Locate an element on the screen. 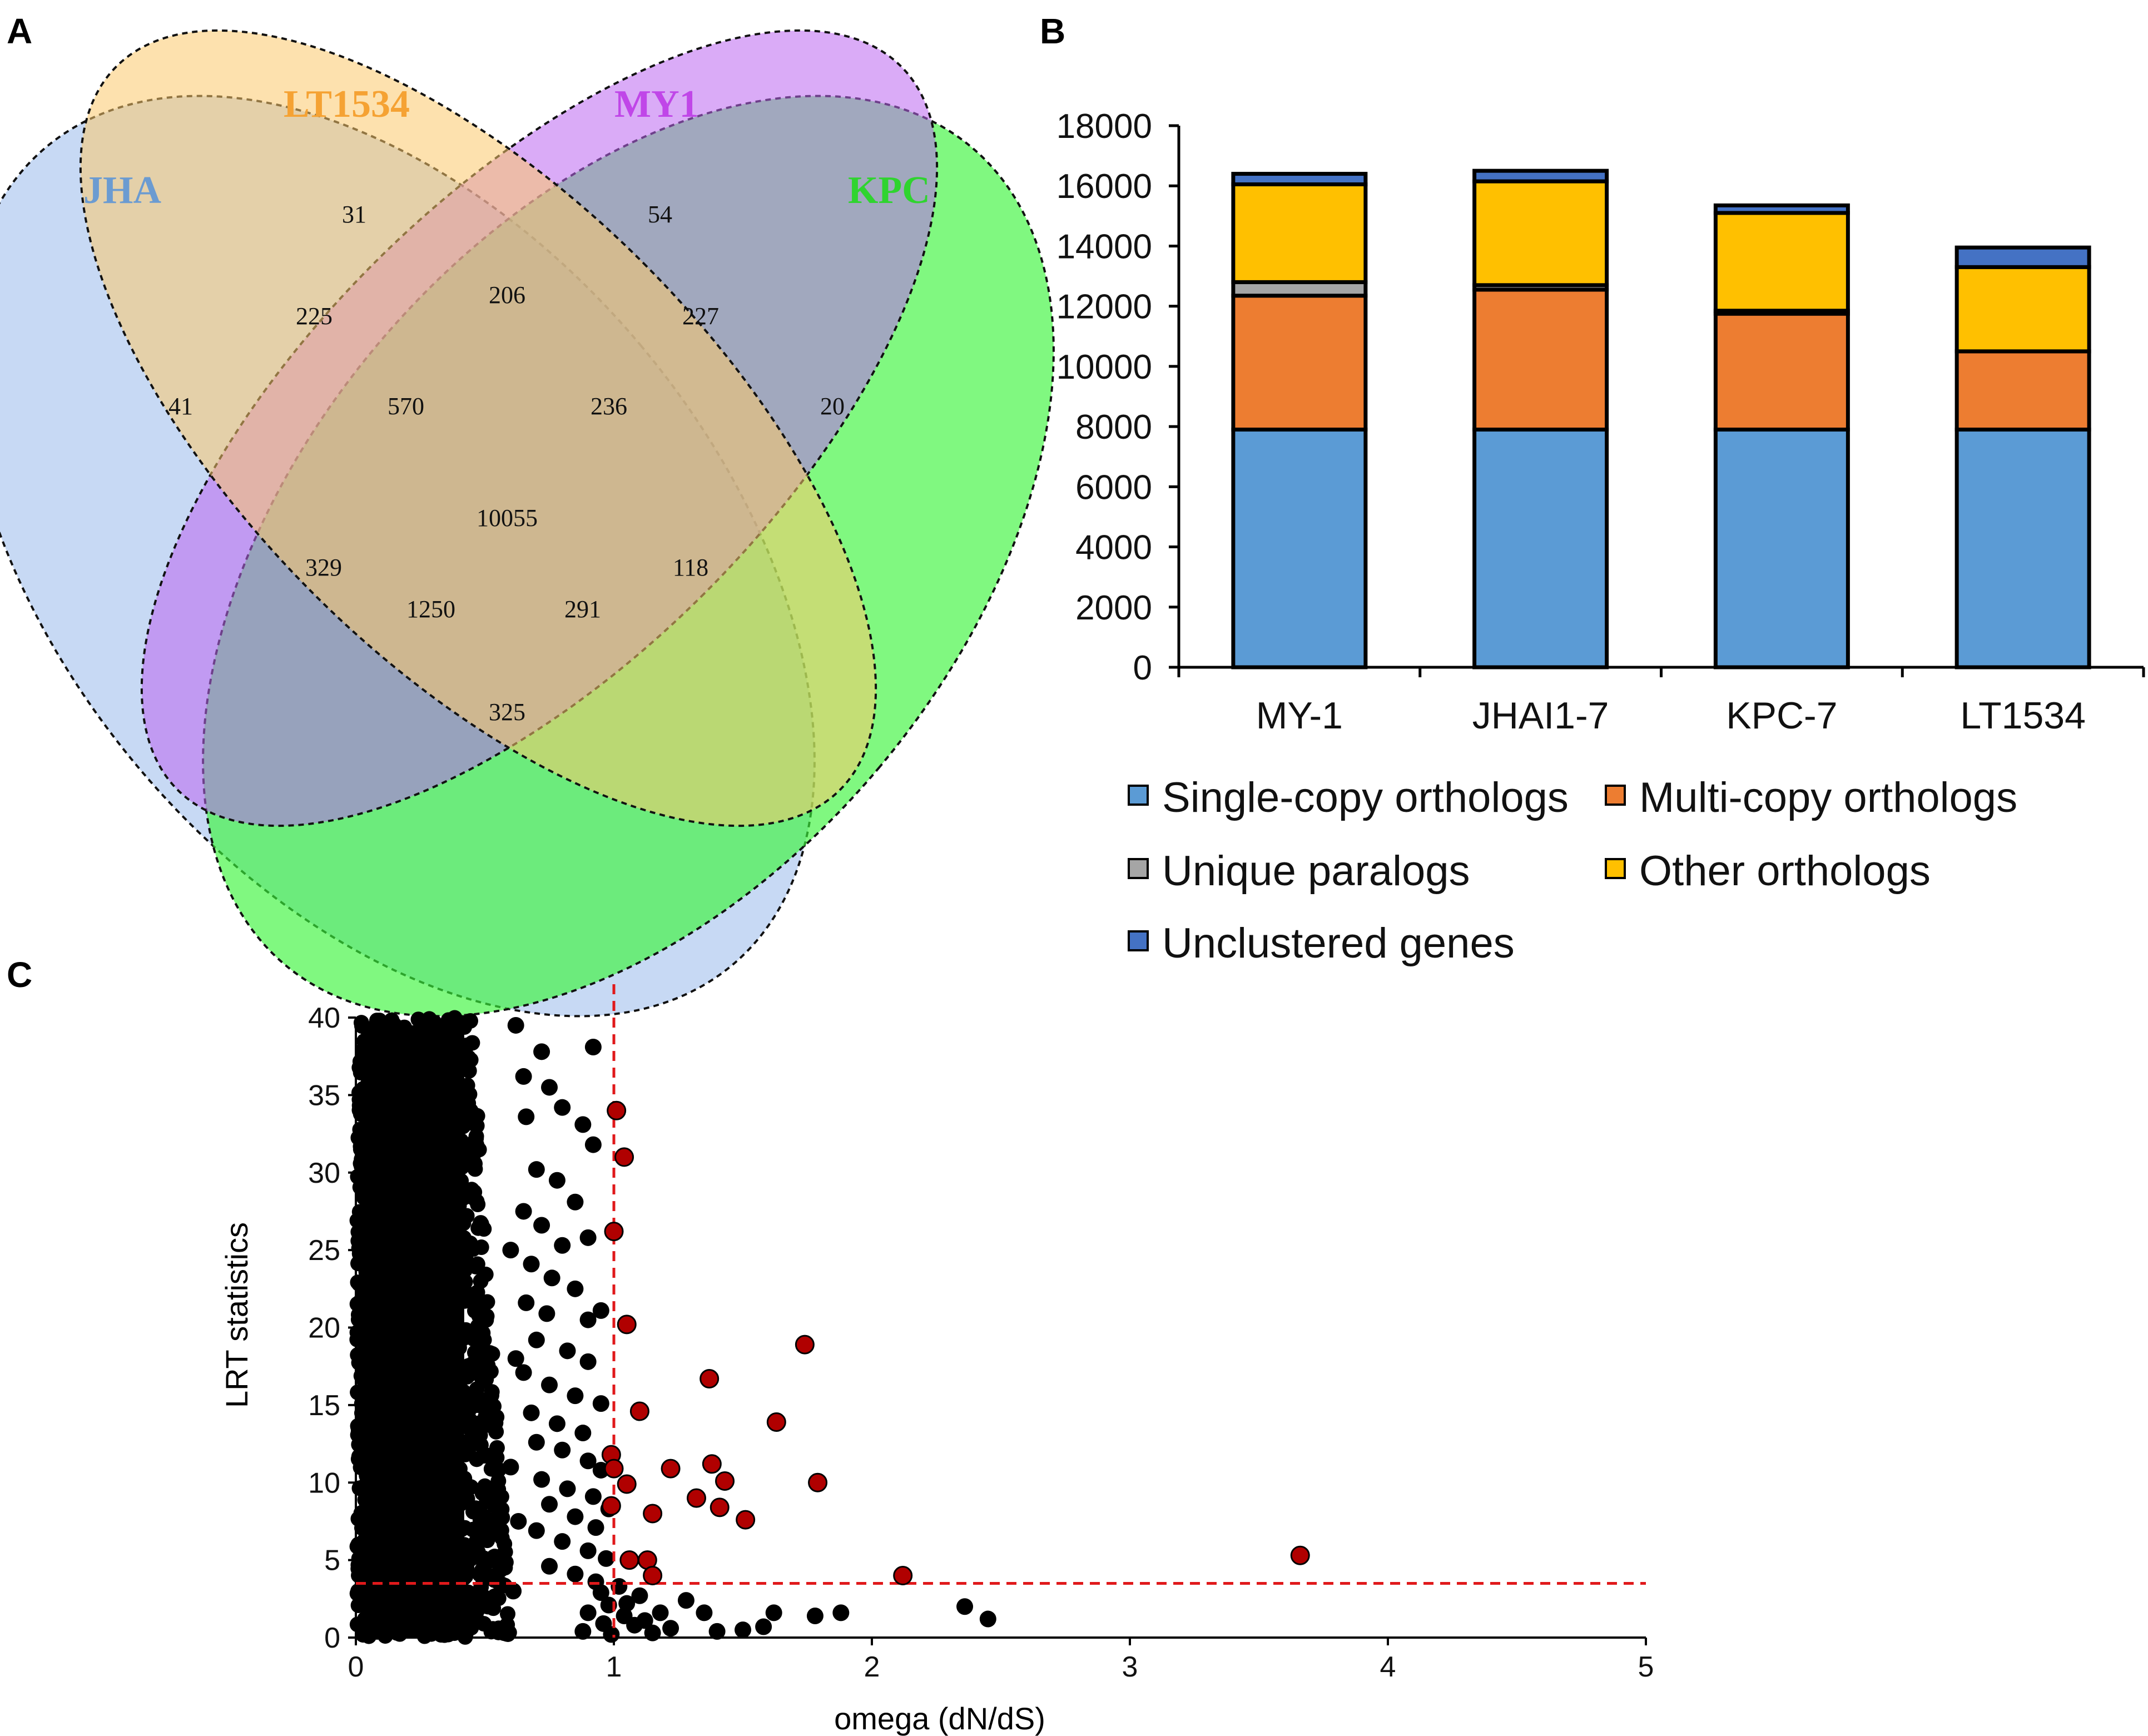 Image resolution: width=2148 pixels, height=1736 pixels. legend-label-other: Other orthologs is located at coordinates (1785, 871).